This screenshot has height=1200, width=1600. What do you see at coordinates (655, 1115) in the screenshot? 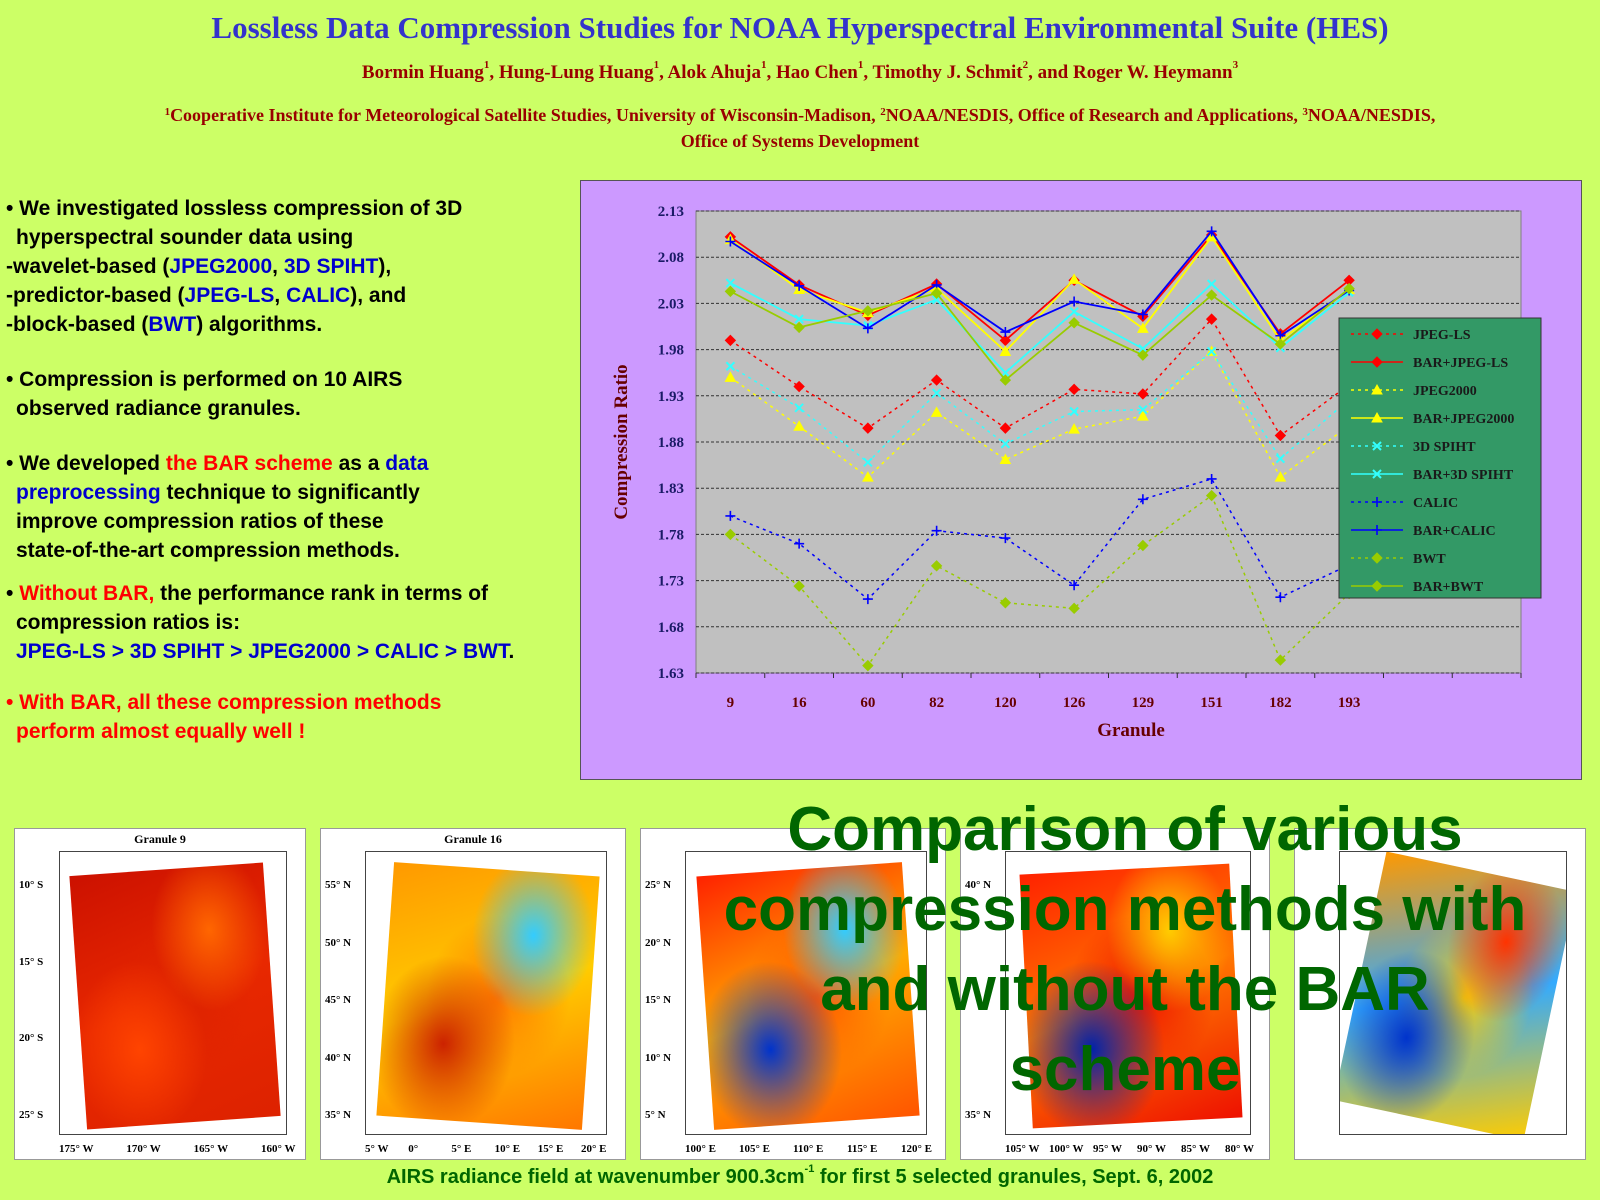
I see `map-lat-label: 5° N` at bounding box center [655, 1115].